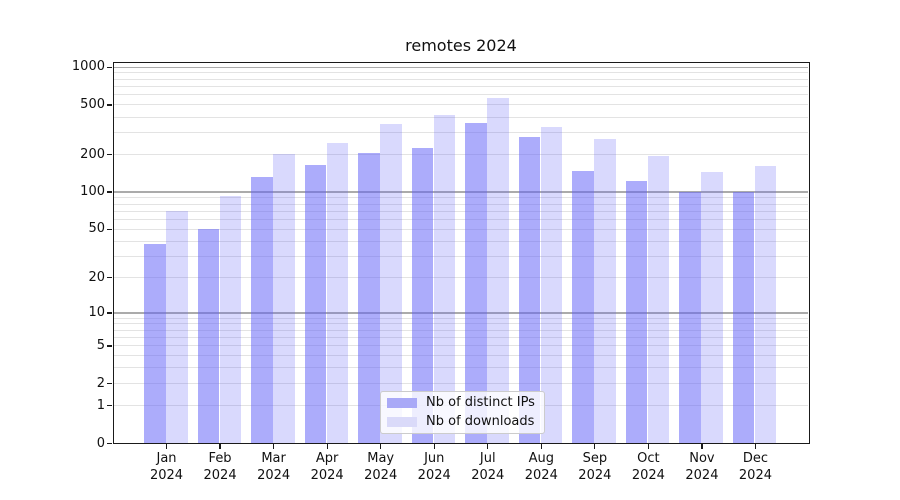 This screenshot has width=900, height=500. What do you see at coordinates (462, 412) in the screenshot?
I see `legend: Nb of distinct IPs Nb of downloads` at bounding box center [462, 412].